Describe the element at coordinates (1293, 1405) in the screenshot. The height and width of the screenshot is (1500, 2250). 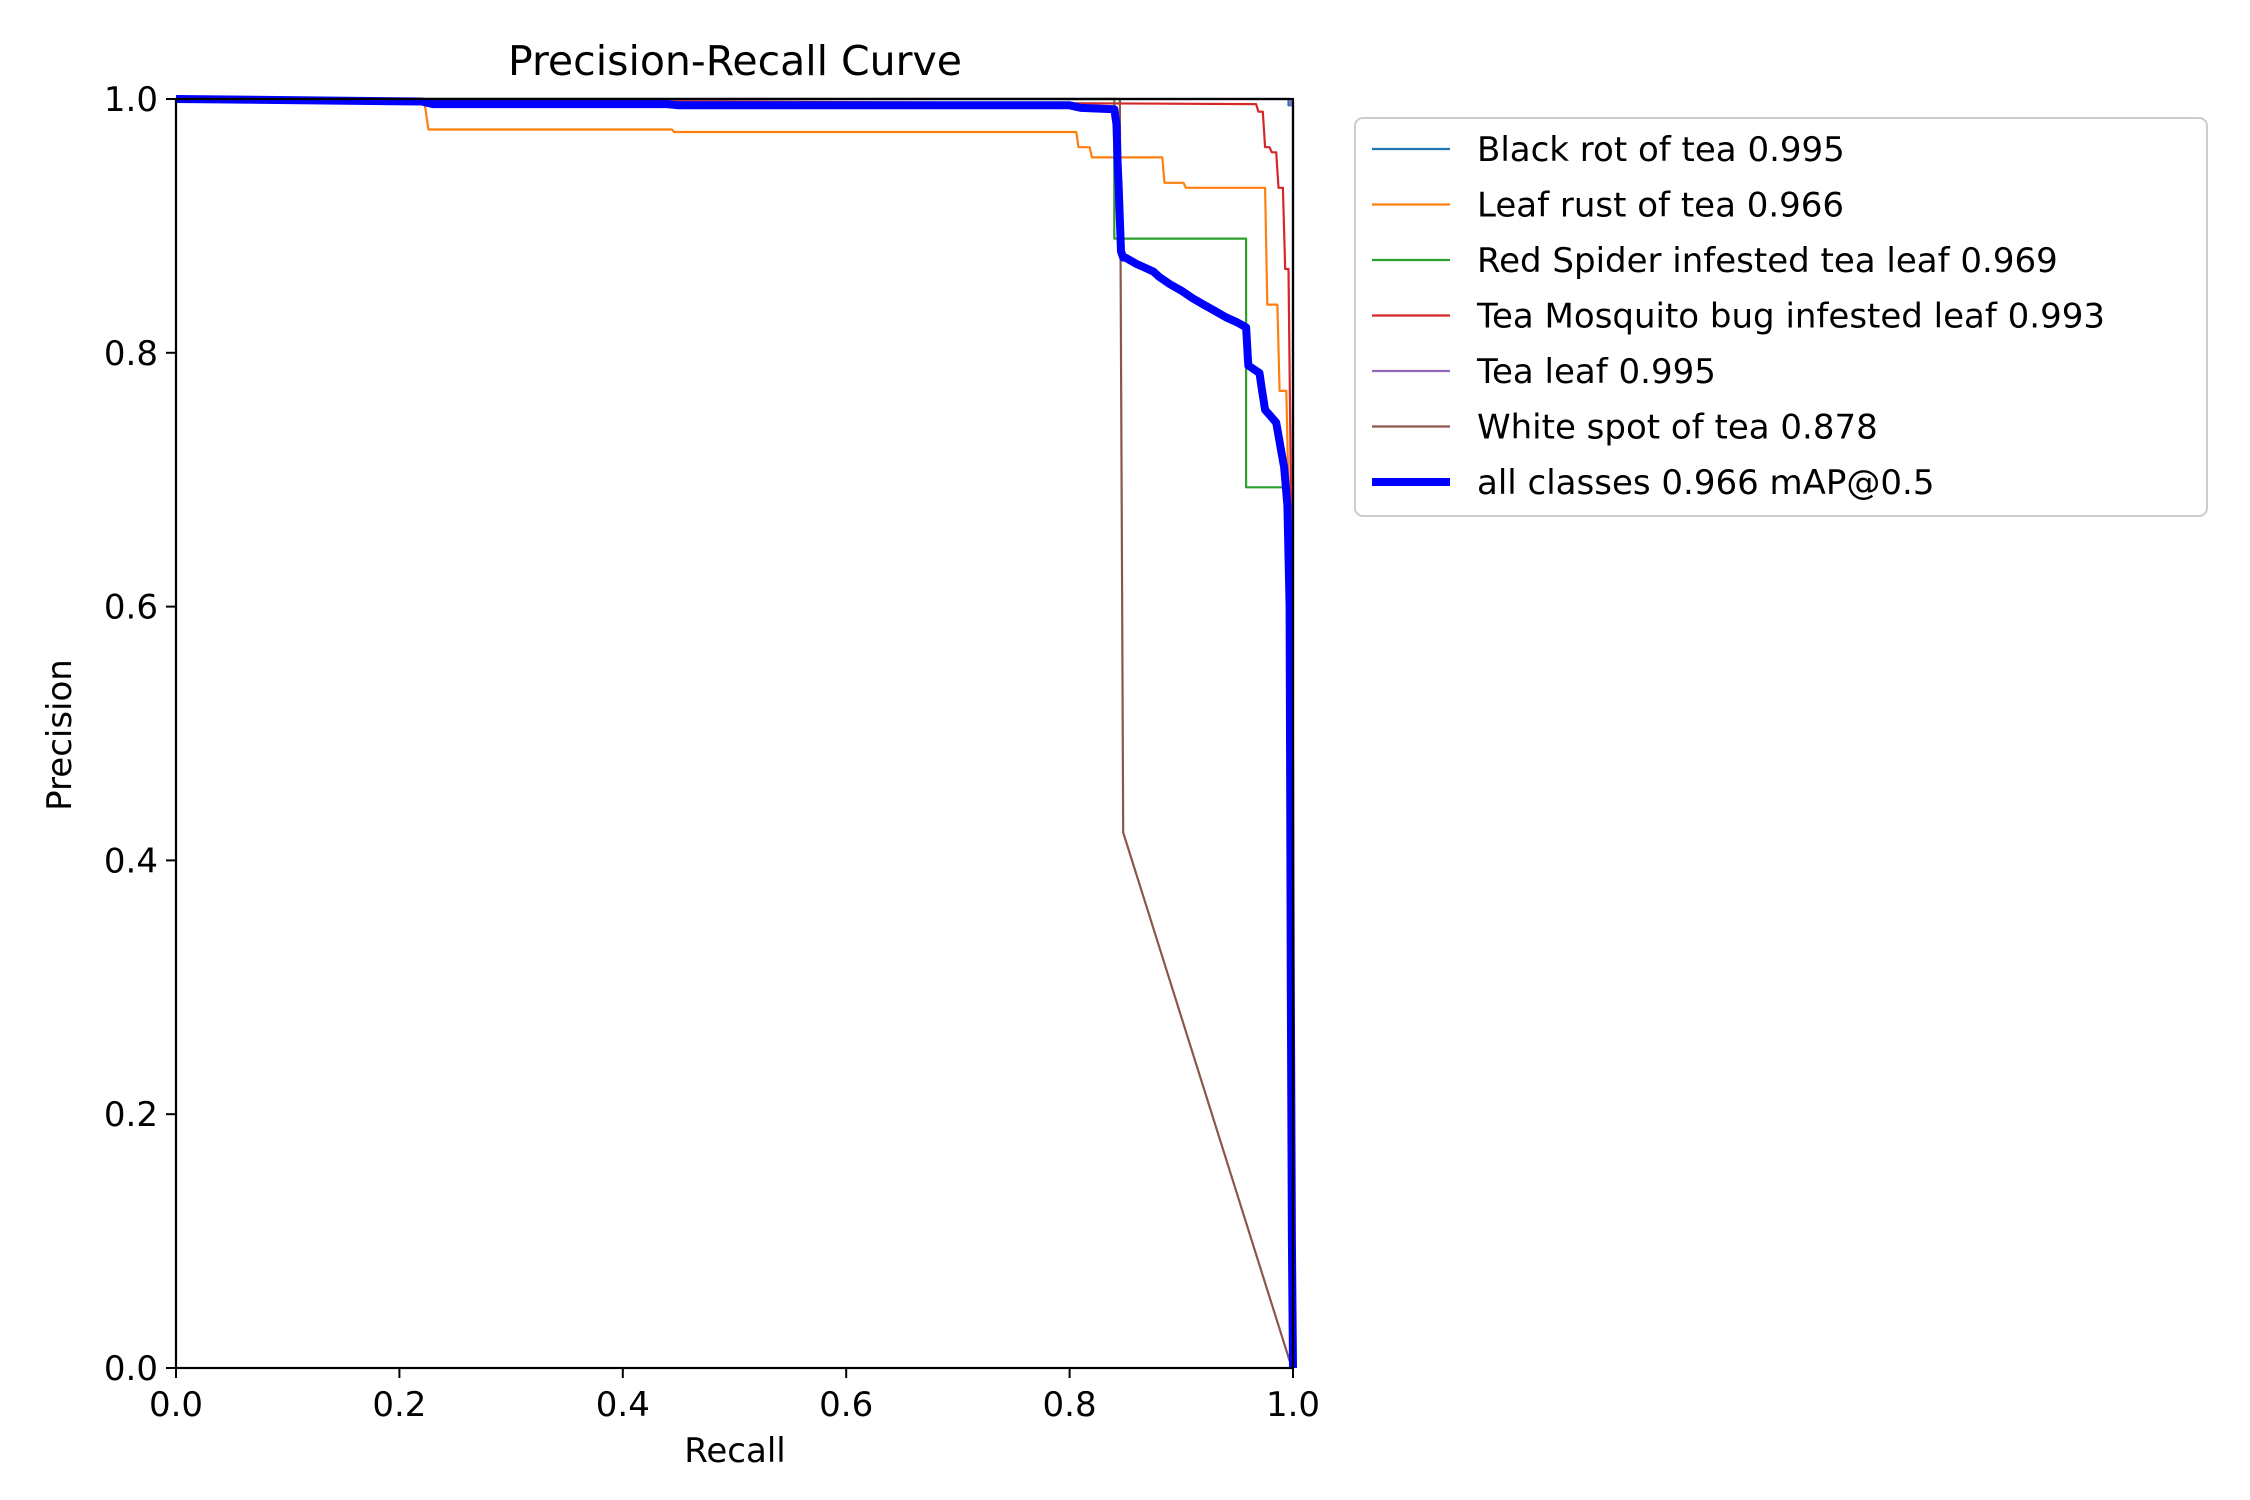
I see `x-tick-label: 1.0` at that location.